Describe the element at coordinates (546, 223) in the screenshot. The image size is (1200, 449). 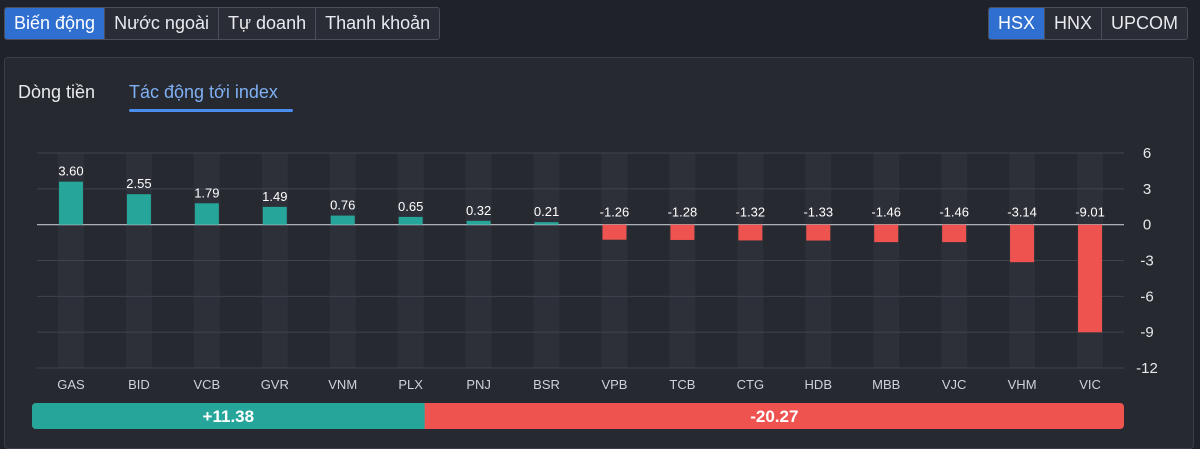
I see `bar-bsr` at that location.